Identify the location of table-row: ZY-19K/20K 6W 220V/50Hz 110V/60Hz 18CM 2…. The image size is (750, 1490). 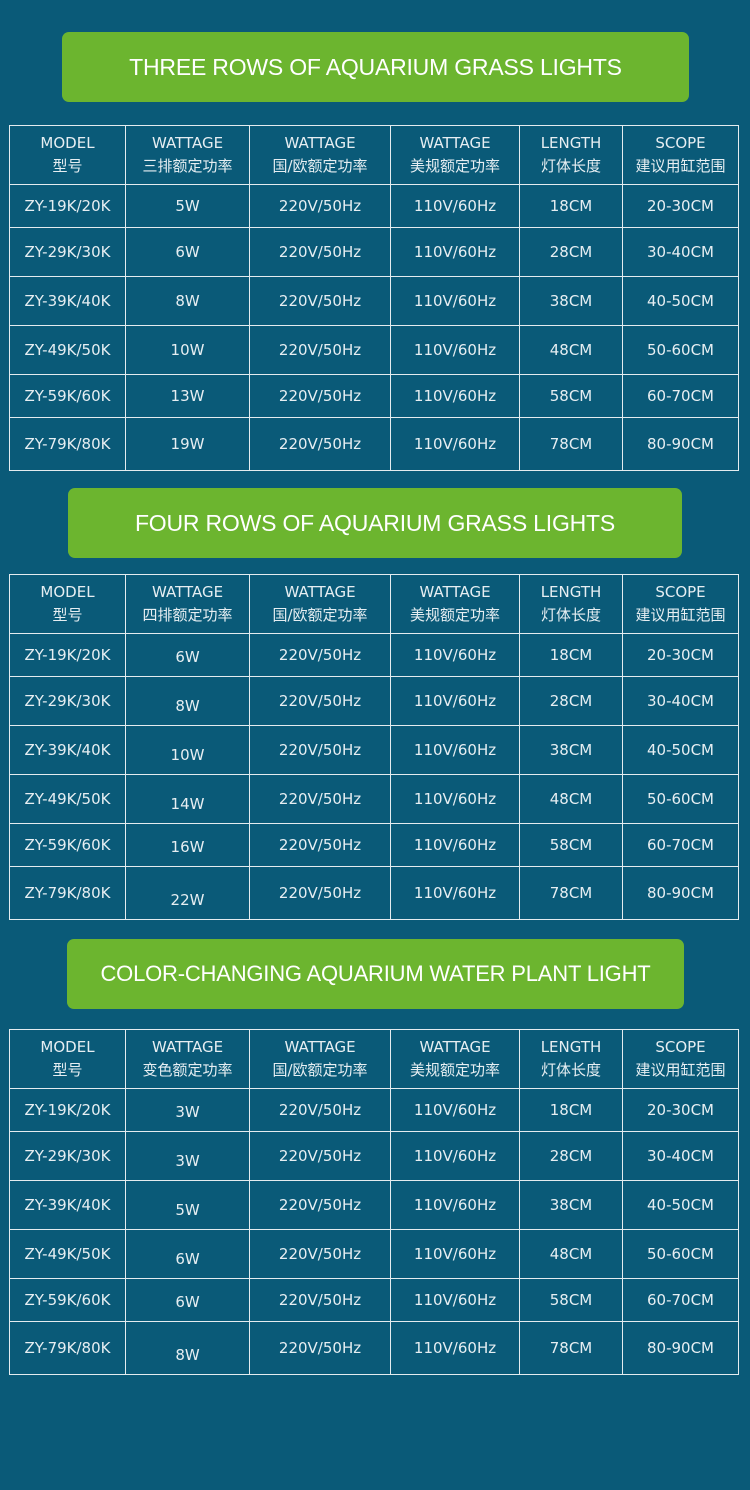
(374, 655).